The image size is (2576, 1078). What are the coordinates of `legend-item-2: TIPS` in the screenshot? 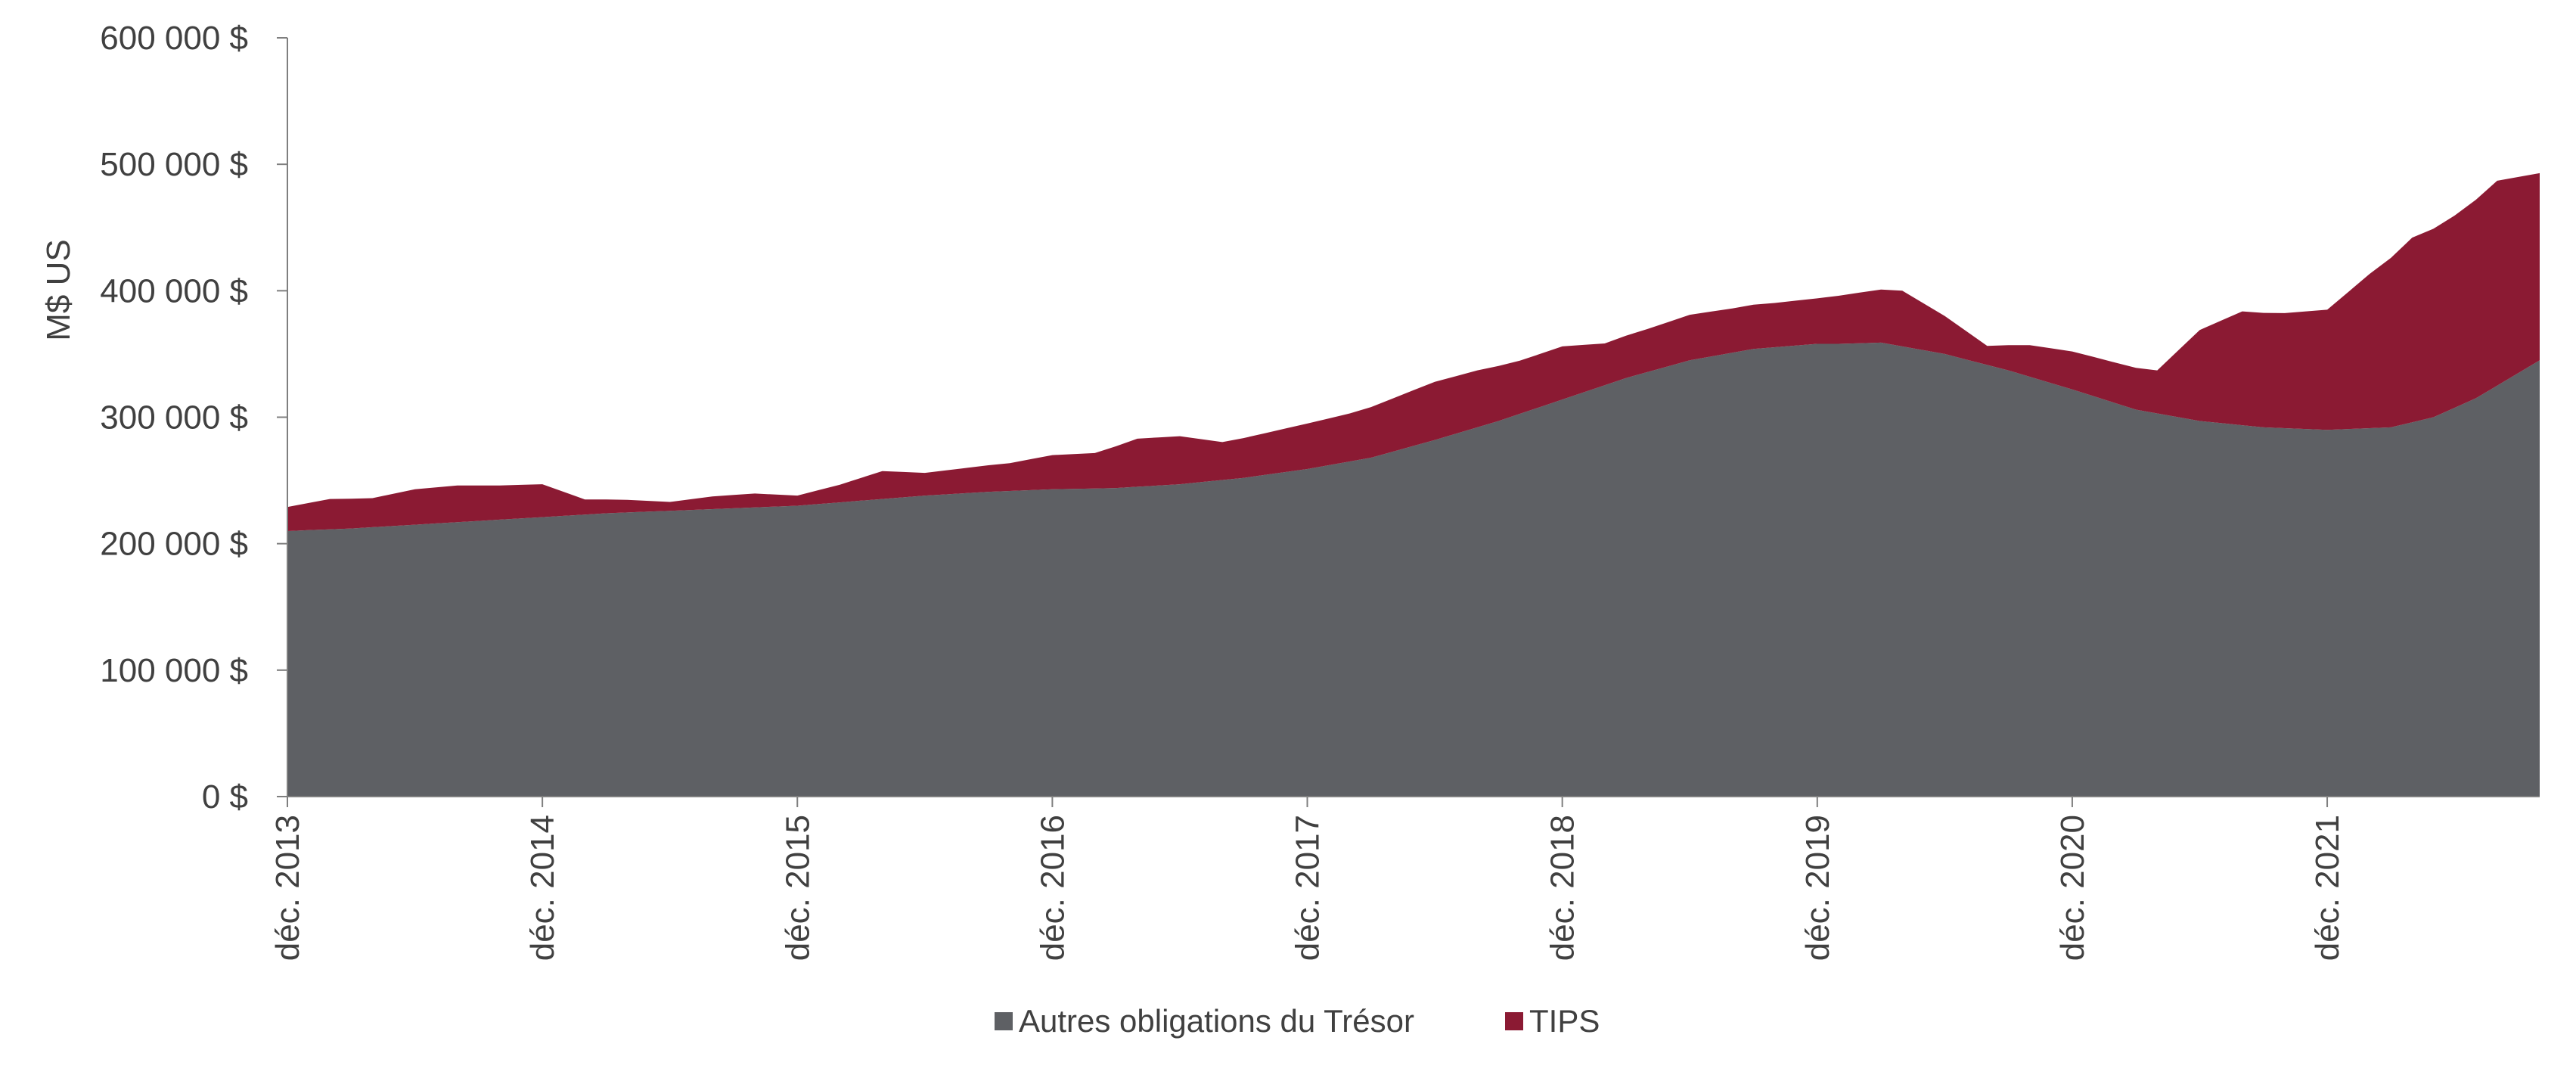 It's located at (1552, 1021).